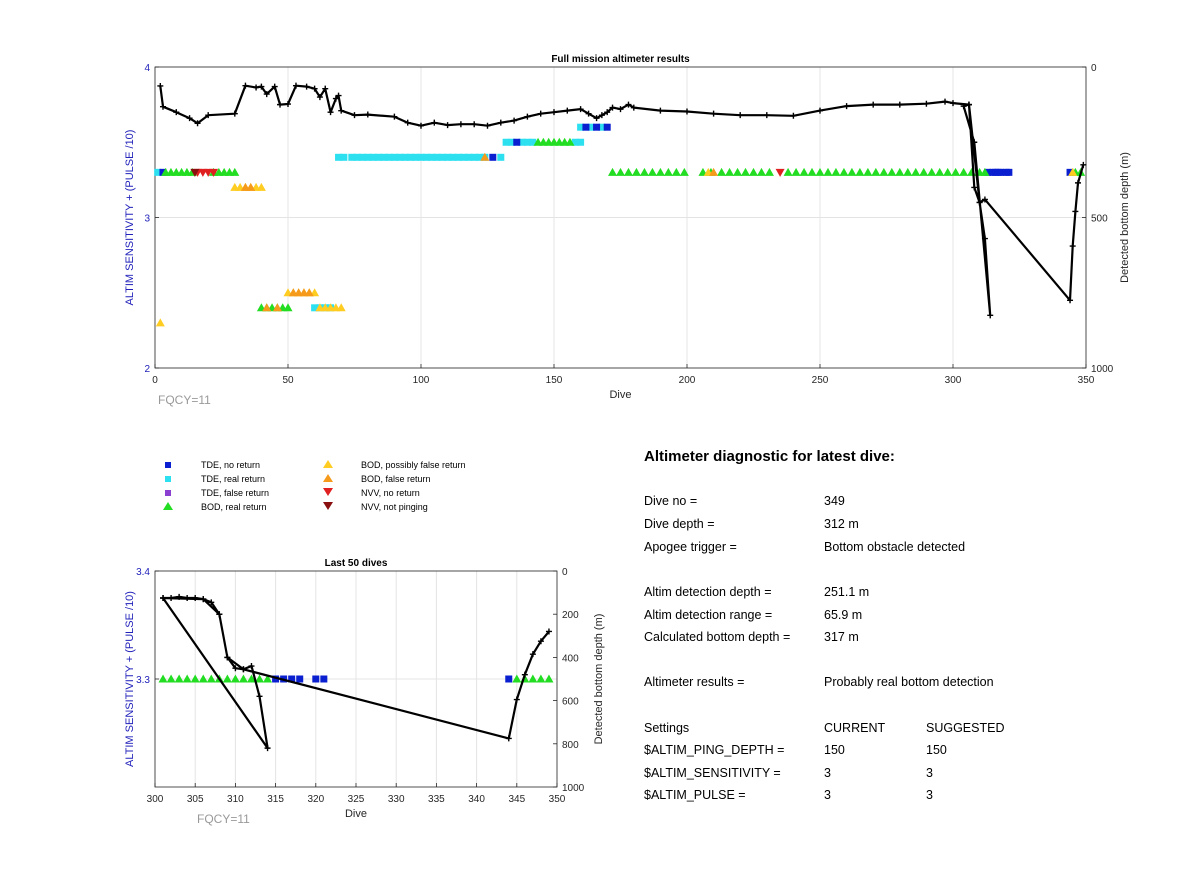  Describe the element at coordinates (895, 547) in the screenshot. I see `apogee-value: Bottom obstacle detected` at that location.